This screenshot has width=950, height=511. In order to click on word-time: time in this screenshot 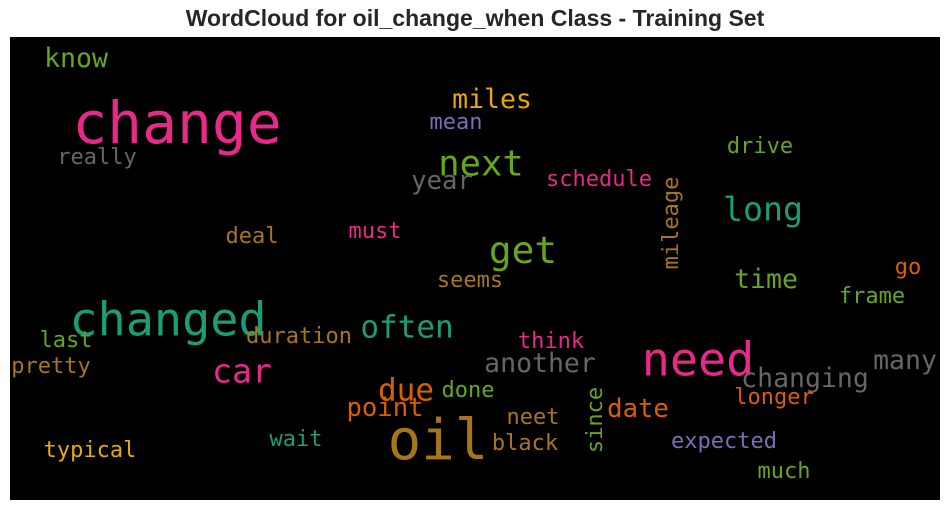, I will do `click(766, 279)`.